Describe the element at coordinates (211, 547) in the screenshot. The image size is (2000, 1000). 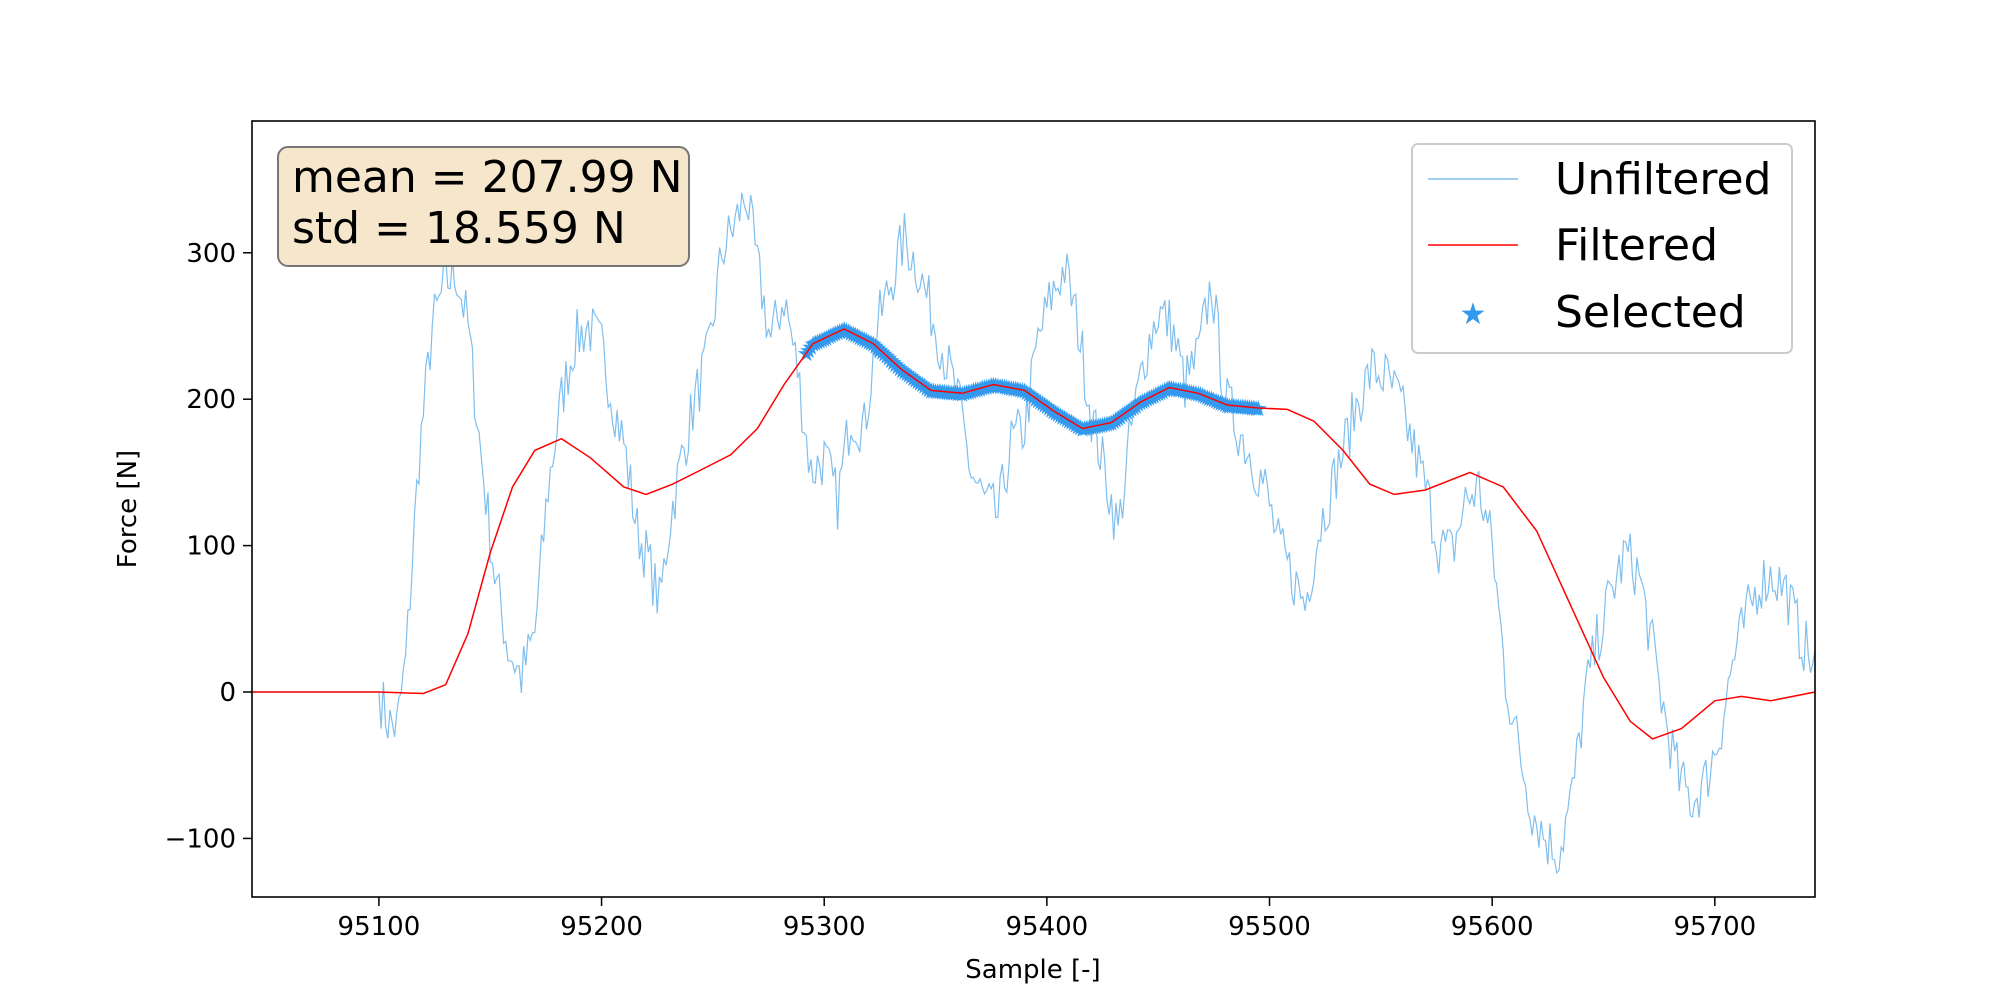
I see `y-tick-label: 100` at that location.